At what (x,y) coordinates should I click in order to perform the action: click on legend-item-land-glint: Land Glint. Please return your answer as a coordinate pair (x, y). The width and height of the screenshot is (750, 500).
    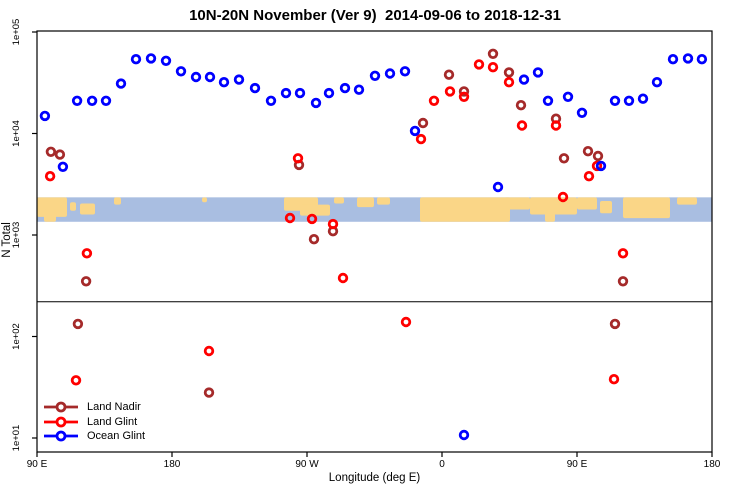
    Looking at the image, I should click on (93, 422).